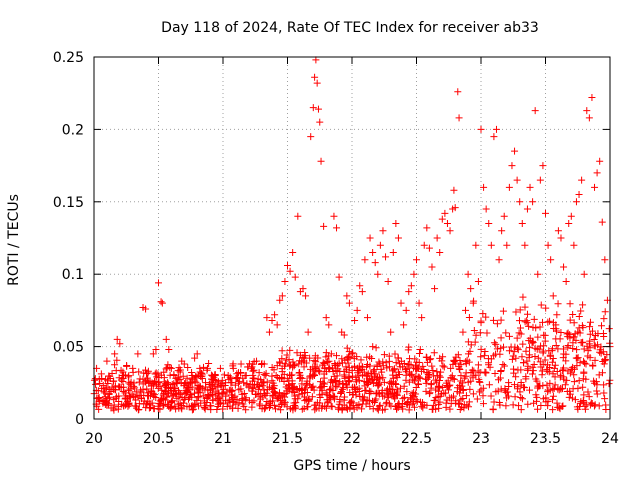  I want to click on x-tick-label: 20.5, so click(158, 439).